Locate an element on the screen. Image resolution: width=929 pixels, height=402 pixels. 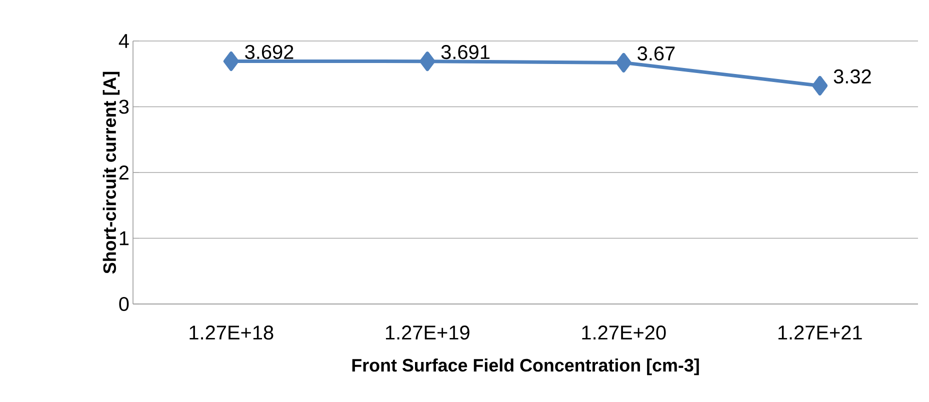
x-tick-label: 1.27E+20 is located at coordinates (624, 333).